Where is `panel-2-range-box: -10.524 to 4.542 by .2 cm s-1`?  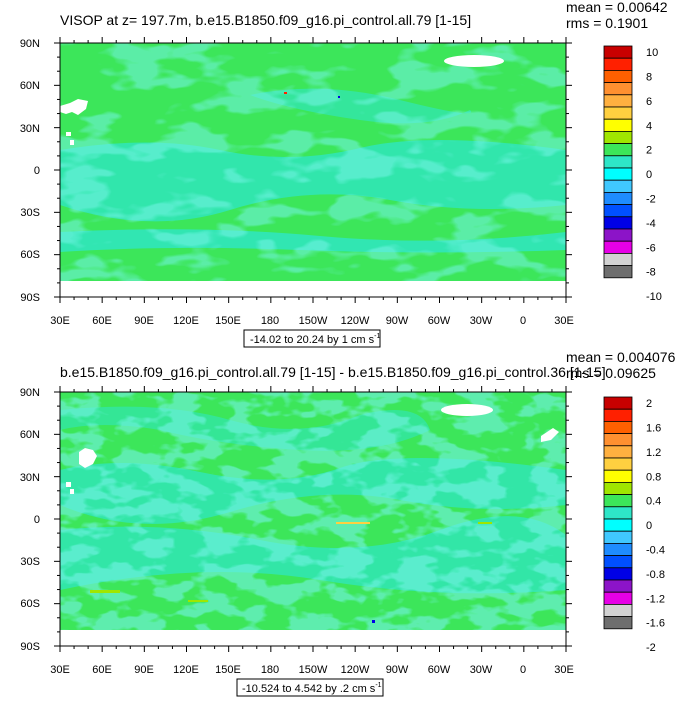
panel-2-range-box: -10.524 to 4.542 by .2 cm s-1 is located at coordinates (310, 687).